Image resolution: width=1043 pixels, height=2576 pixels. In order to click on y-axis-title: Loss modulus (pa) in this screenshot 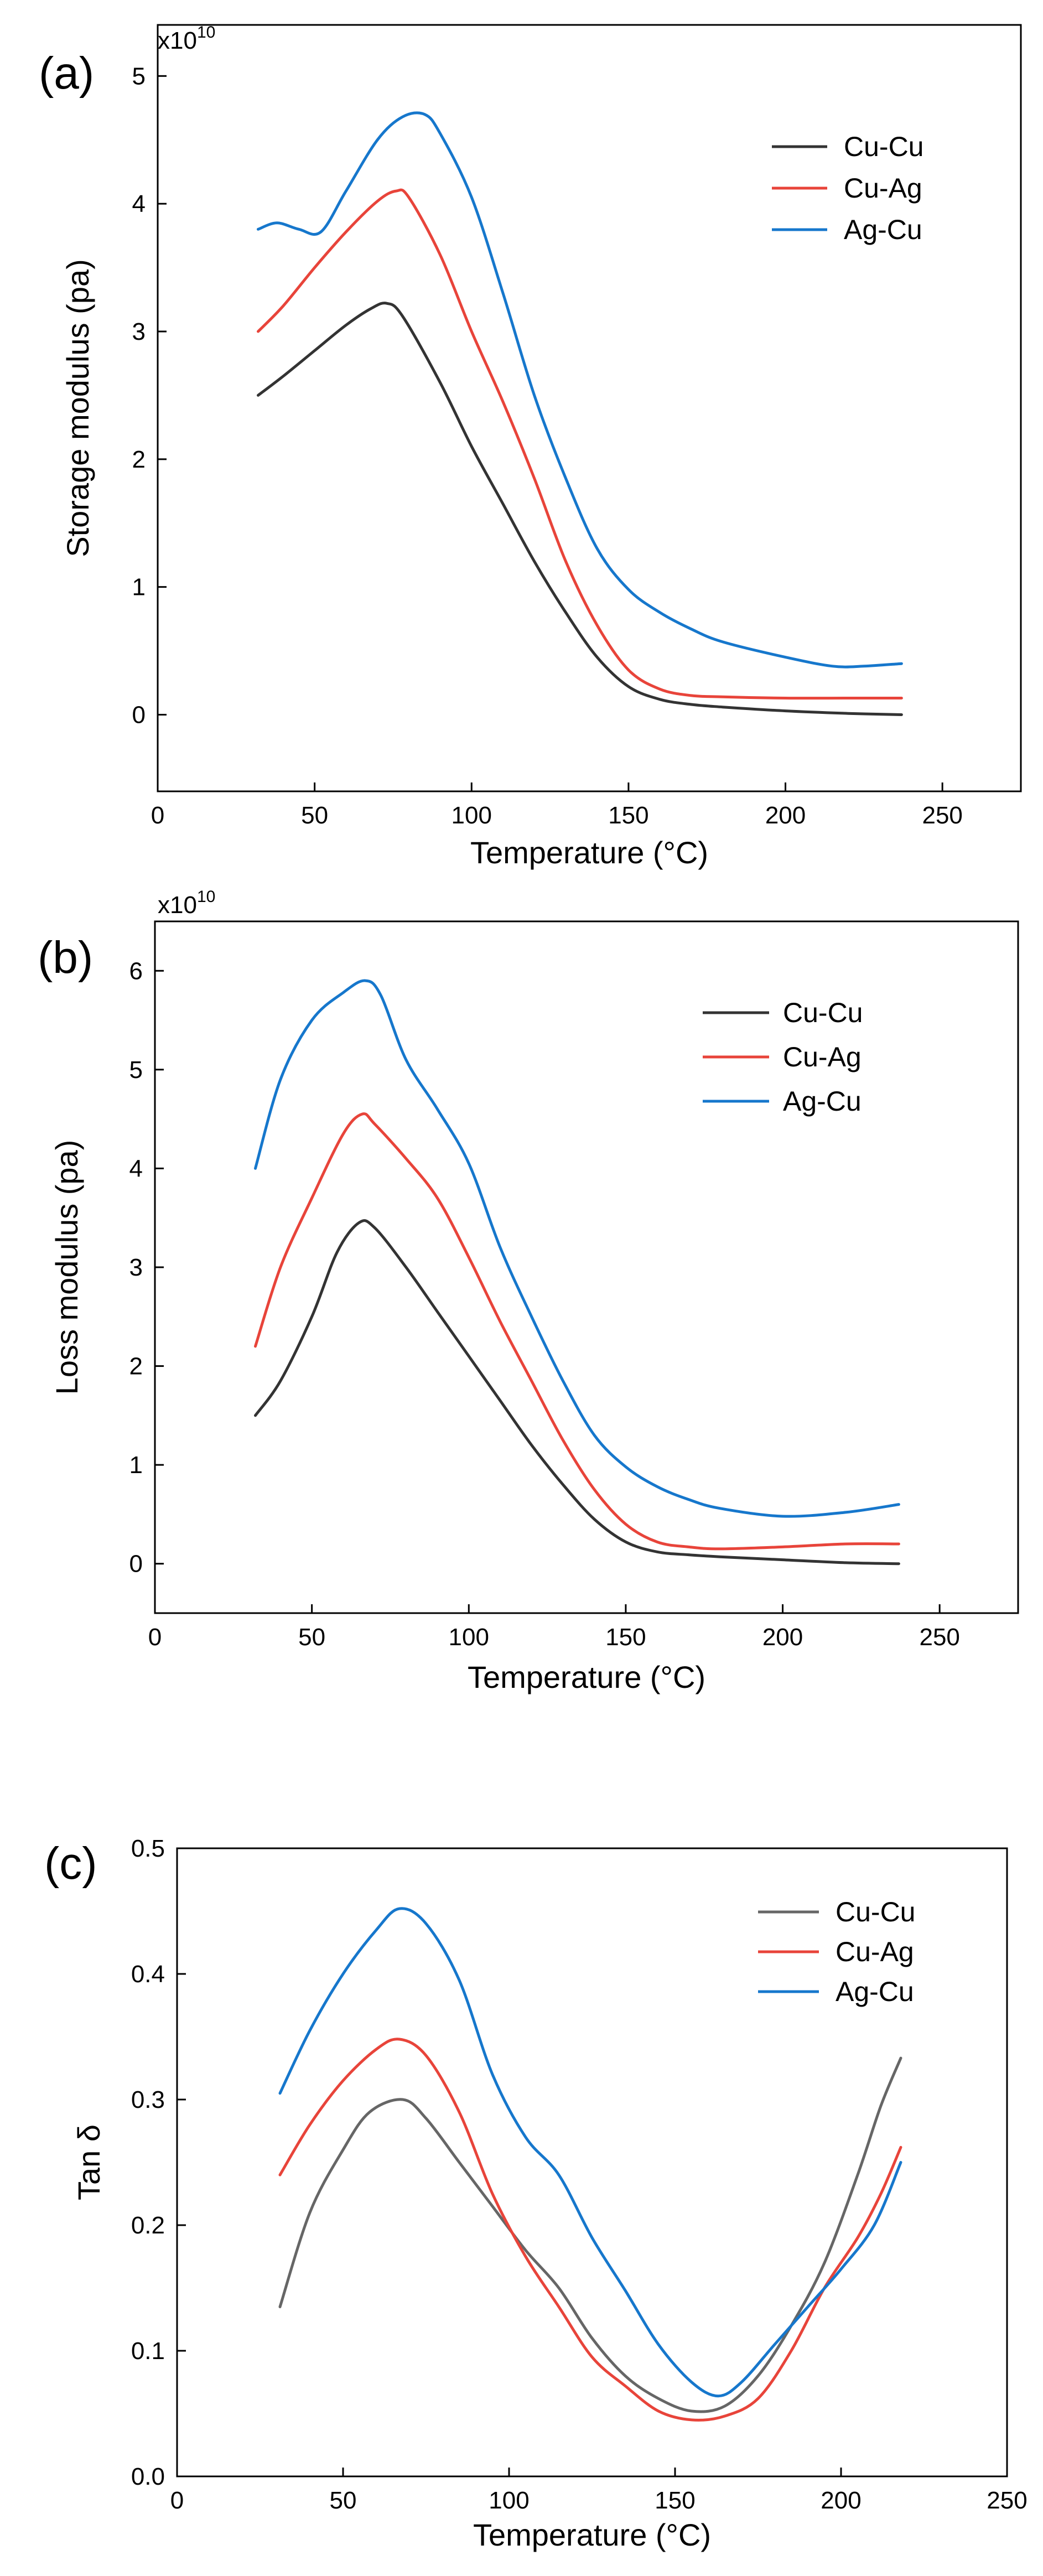, I will do `click(66, 1267)`.